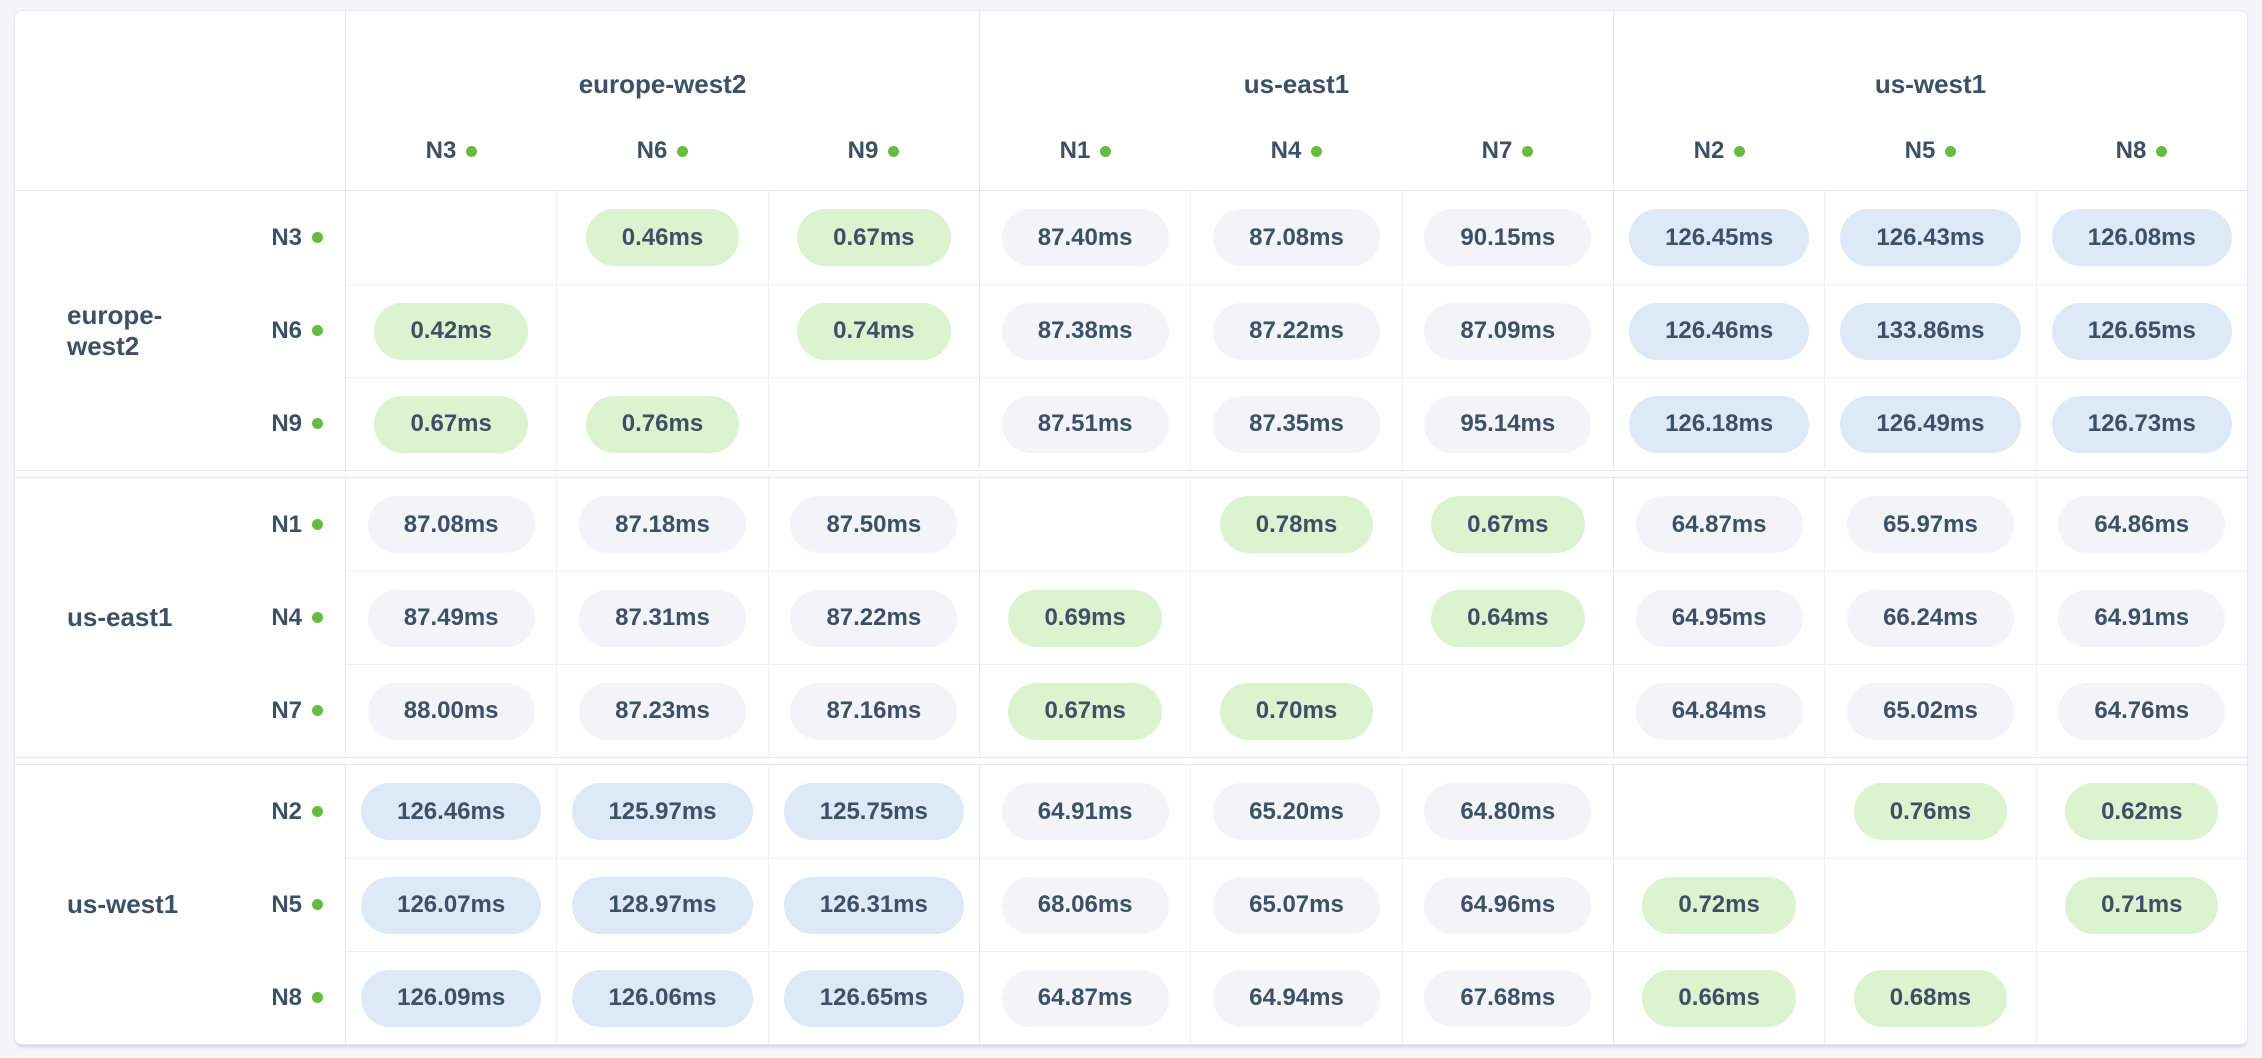 Image resolution: width=2262 pixels, height=1058 pixels. Describe the element at coordinates (1508, 237) in the screenshot. I see `latency-value-pill: 90.15ms` at that location.